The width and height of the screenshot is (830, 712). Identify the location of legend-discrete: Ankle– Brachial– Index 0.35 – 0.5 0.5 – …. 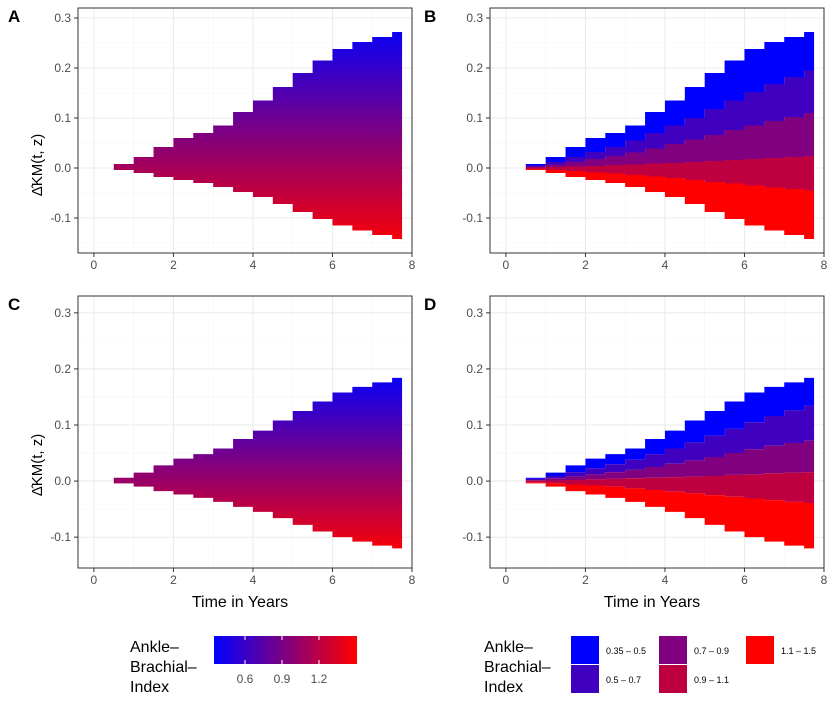
(650, 666).